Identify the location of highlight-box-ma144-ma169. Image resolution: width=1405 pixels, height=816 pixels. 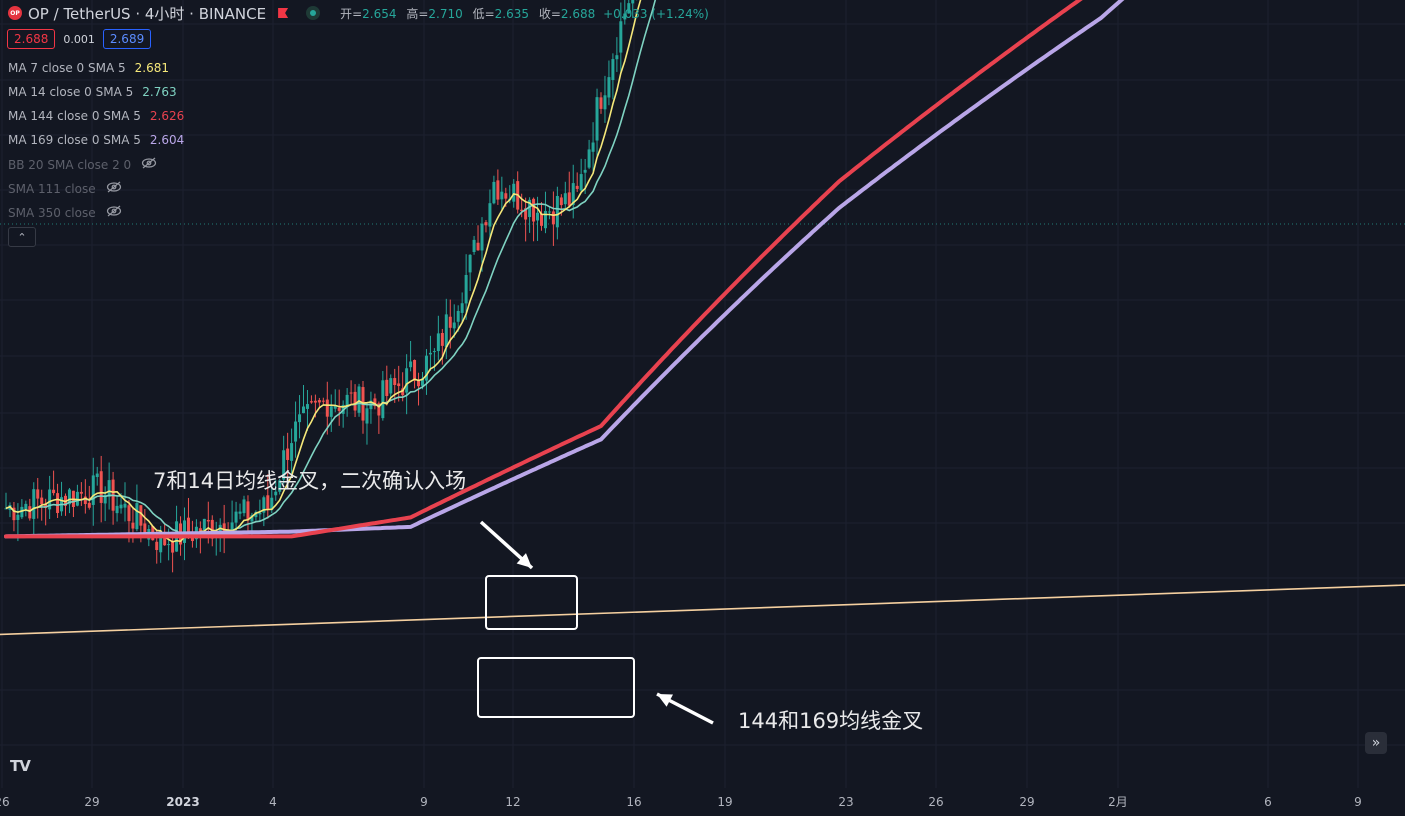
(556, 687).